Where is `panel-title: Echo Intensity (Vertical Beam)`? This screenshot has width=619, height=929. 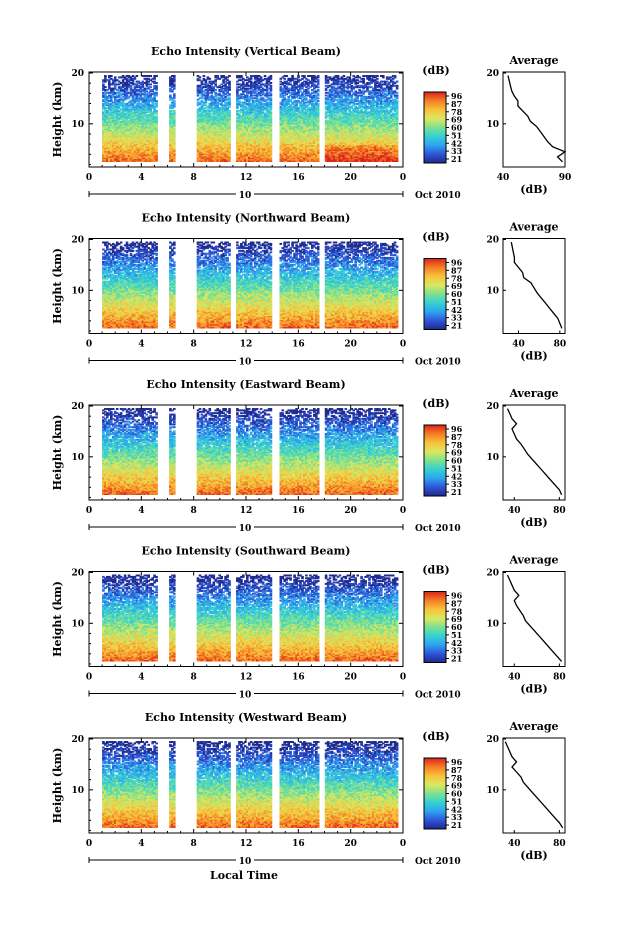
panel-title: Echo Intensity (Vertical Beam) is located at coordinates (246, 51).